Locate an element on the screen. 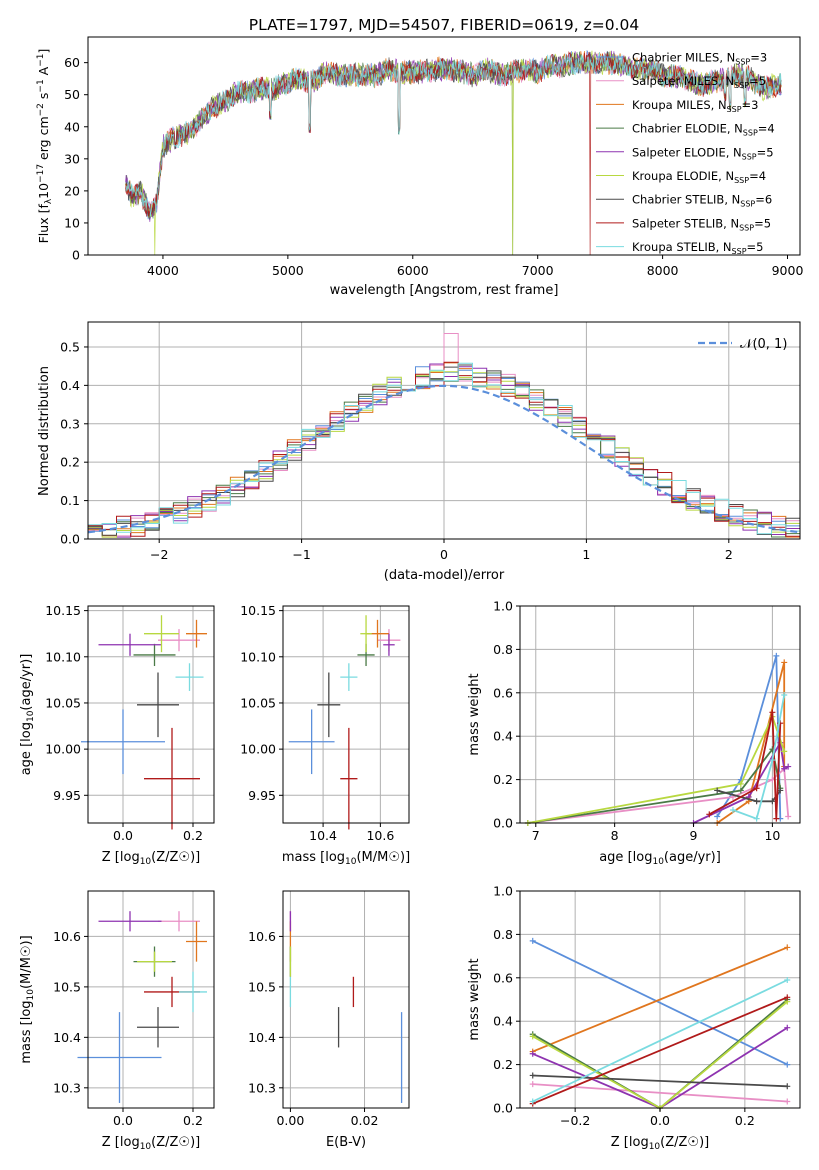 The height and width of the screenshot is (1170, 819). residuals-xlabel: (data-model)/error is located at coordinates (444, 575).